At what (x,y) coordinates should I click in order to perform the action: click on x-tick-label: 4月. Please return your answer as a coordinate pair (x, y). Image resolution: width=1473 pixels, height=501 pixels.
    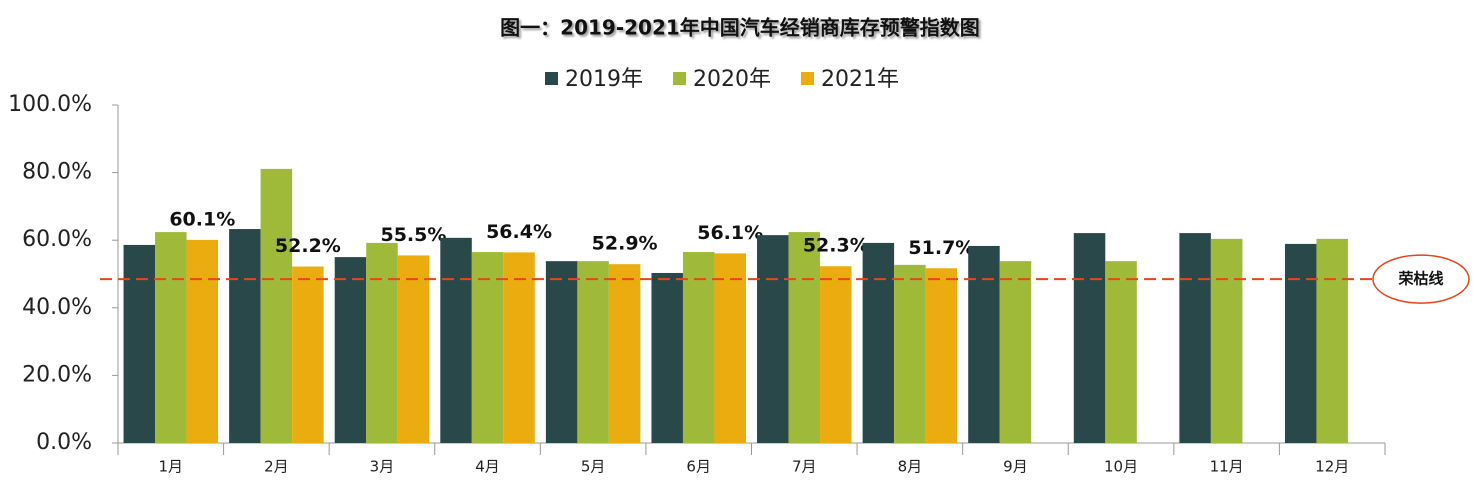
    Looking at the image, I should click on (487, 467).